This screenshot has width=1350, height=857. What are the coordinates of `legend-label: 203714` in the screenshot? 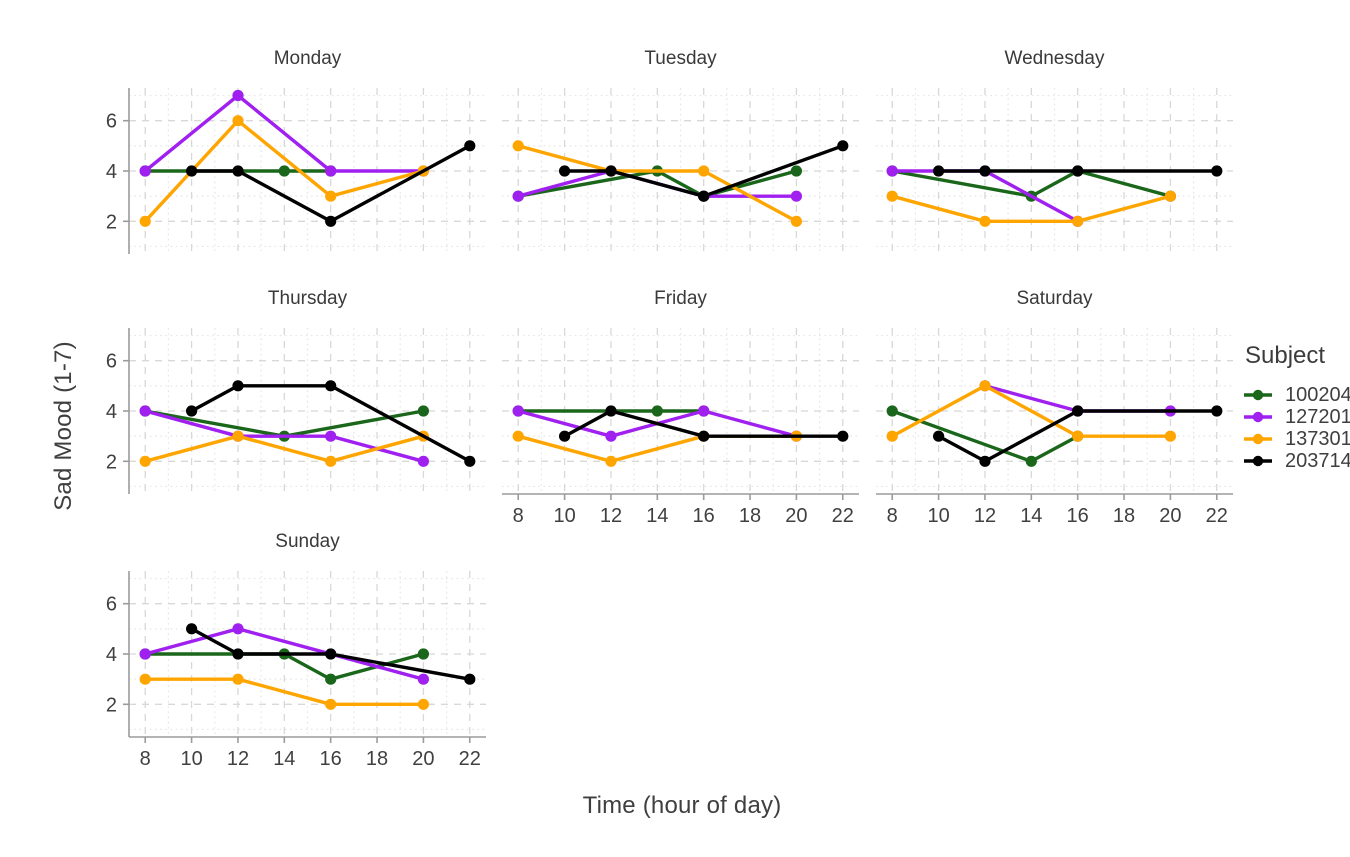 It's located at (1317, 460).